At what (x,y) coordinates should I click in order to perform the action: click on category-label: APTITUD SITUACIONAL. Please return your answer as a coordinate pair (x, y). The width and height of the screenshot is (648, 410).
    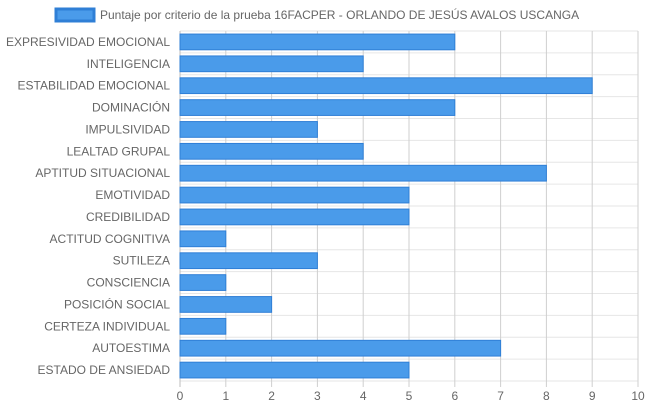
    Looking at the image, I should click on (102, 173).